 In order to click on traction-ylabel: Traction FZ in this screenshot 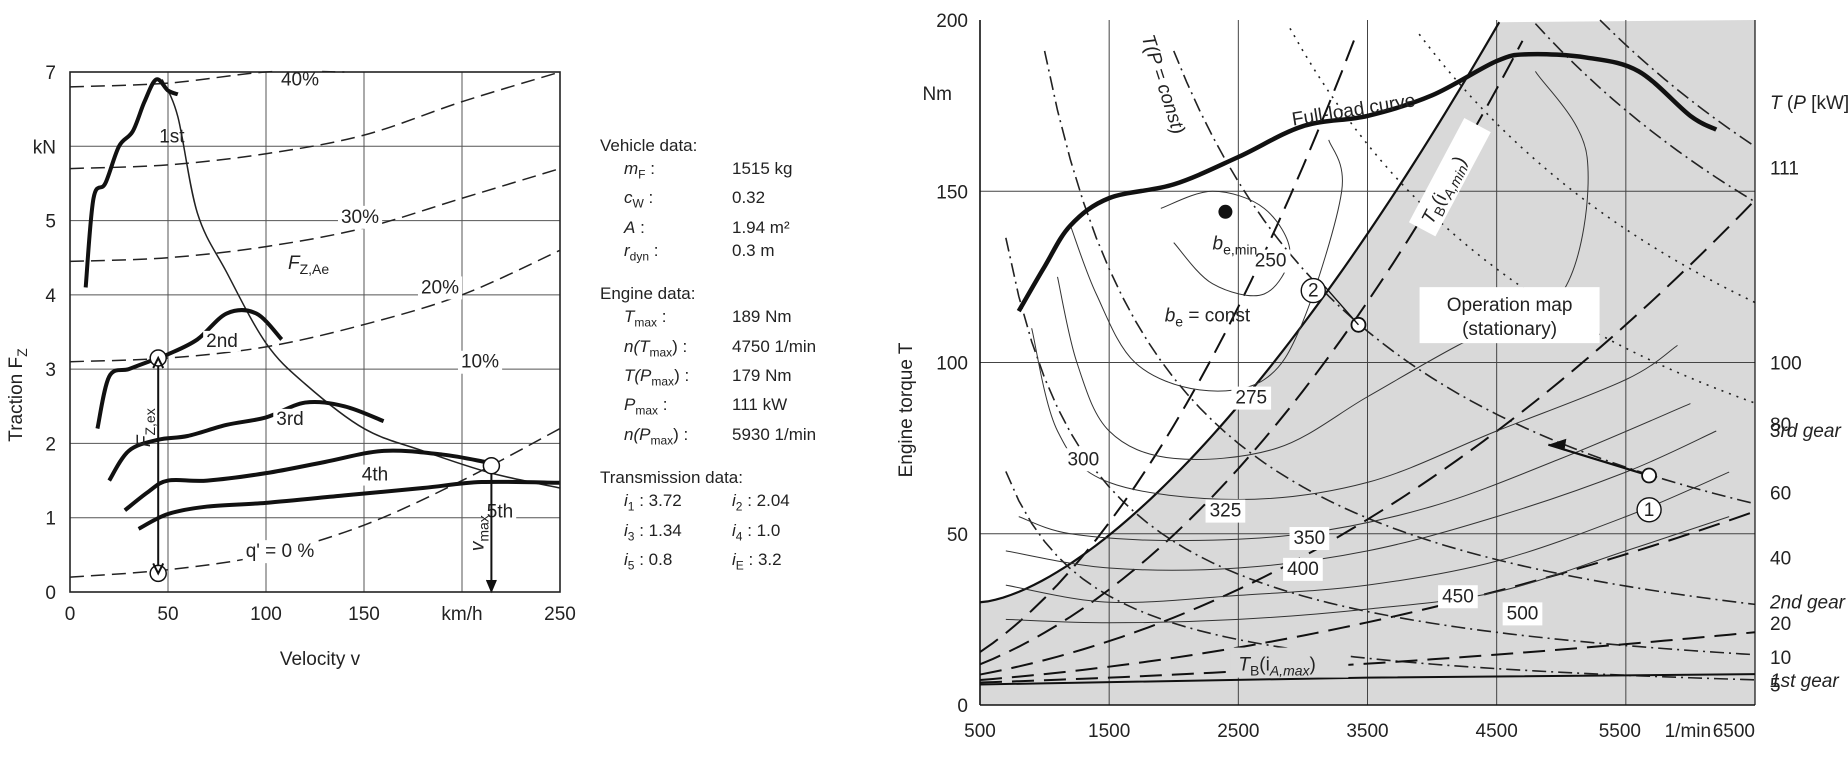, I will do `click(18, 395)`.